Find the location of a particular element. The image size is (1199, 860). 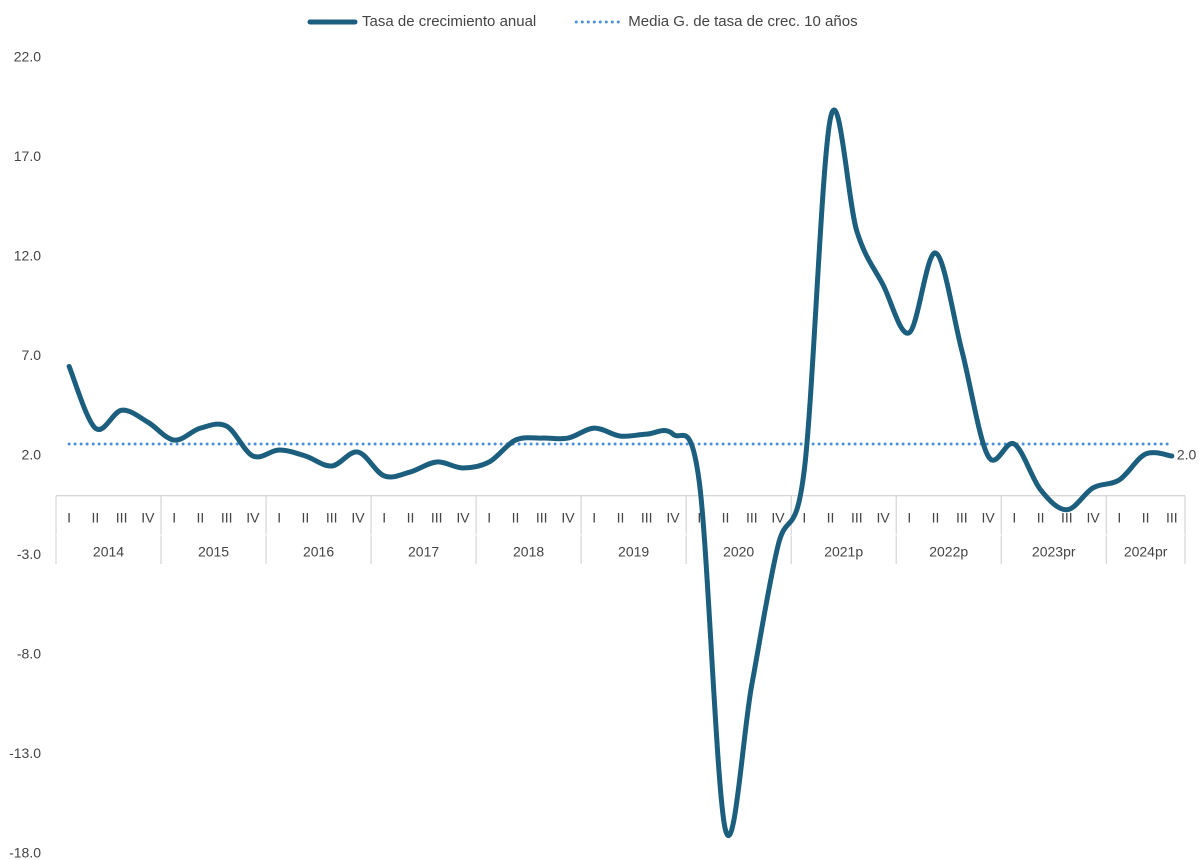

data-label: 2.0 is located at coordinates (1187, 455).